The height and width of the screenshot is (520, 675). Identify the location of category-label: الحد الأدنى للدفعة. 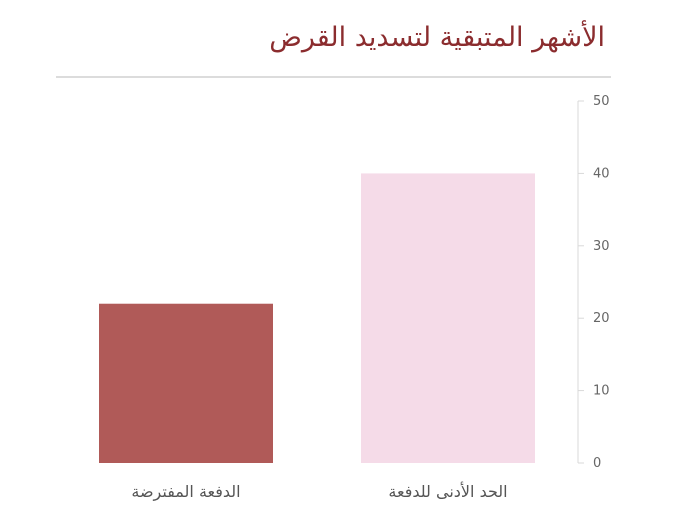
(447, 491).